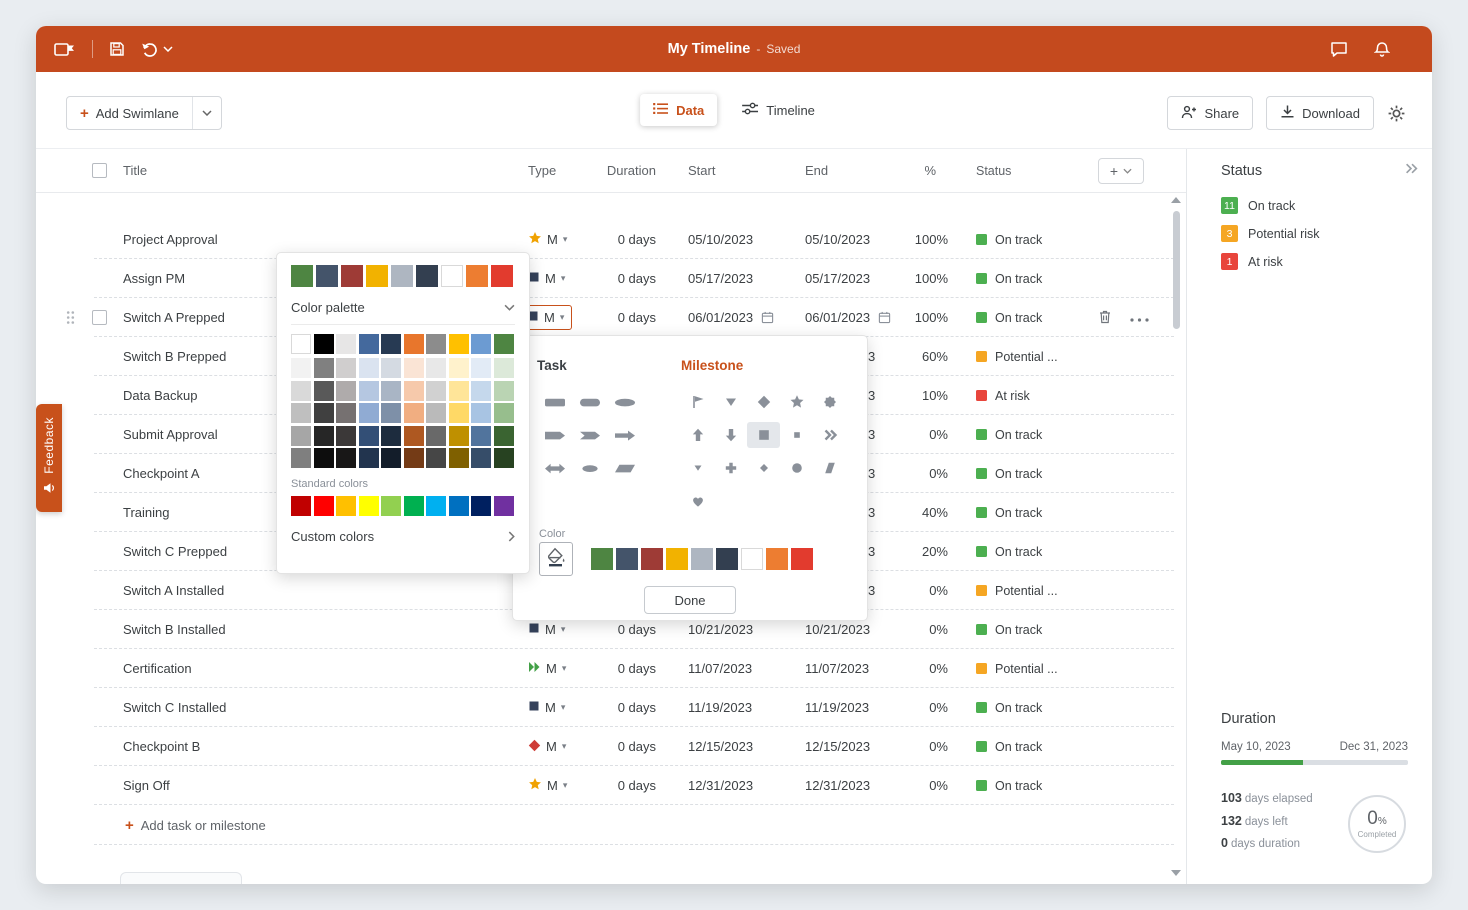 This screenshot has width=1468, height=910. I want to click on custom-colors-item: Custom colors, so click(403, 536).